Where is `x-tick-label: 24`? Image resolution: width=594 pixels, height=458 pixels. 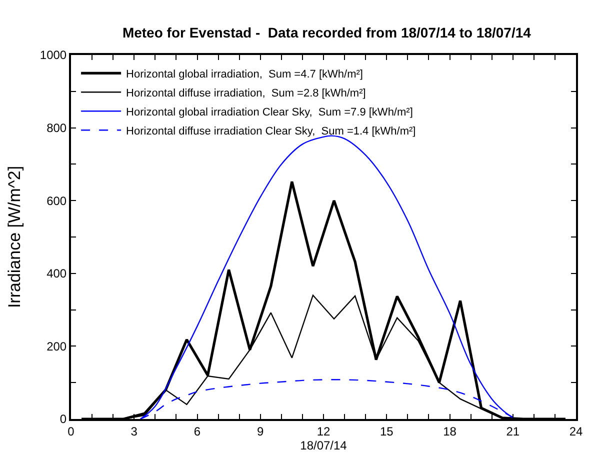
x-tick-label: 24 is located at coordinates (576, 431).